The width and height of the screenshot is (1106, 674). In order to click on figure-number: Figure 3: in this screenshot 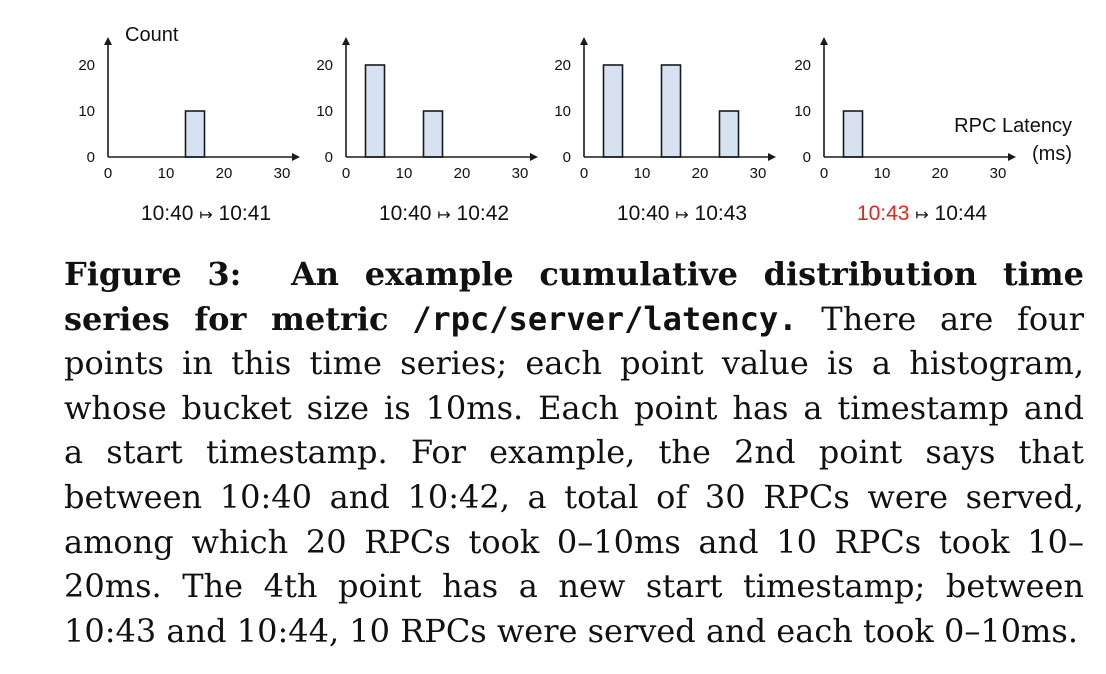, I will do `click(153, 274)`.